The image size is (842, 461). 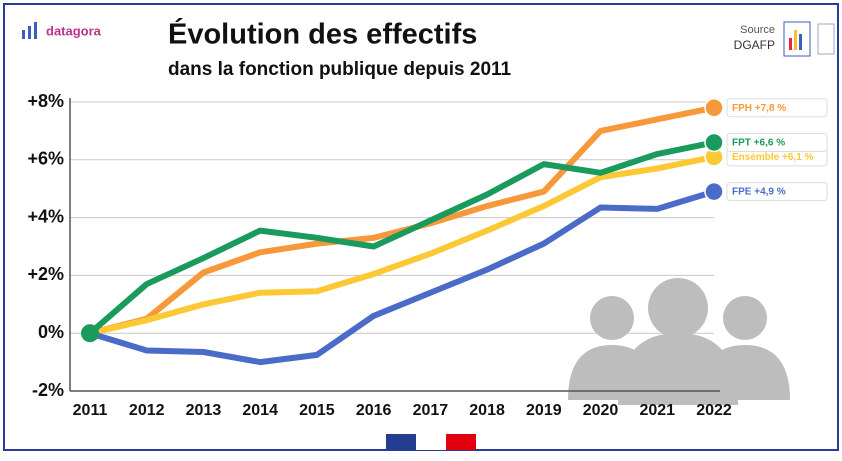 What do you see at coordinates (204, 410) in the screenshot?
I see `x-tick-label: 2013` at bounding box center [204, 410].